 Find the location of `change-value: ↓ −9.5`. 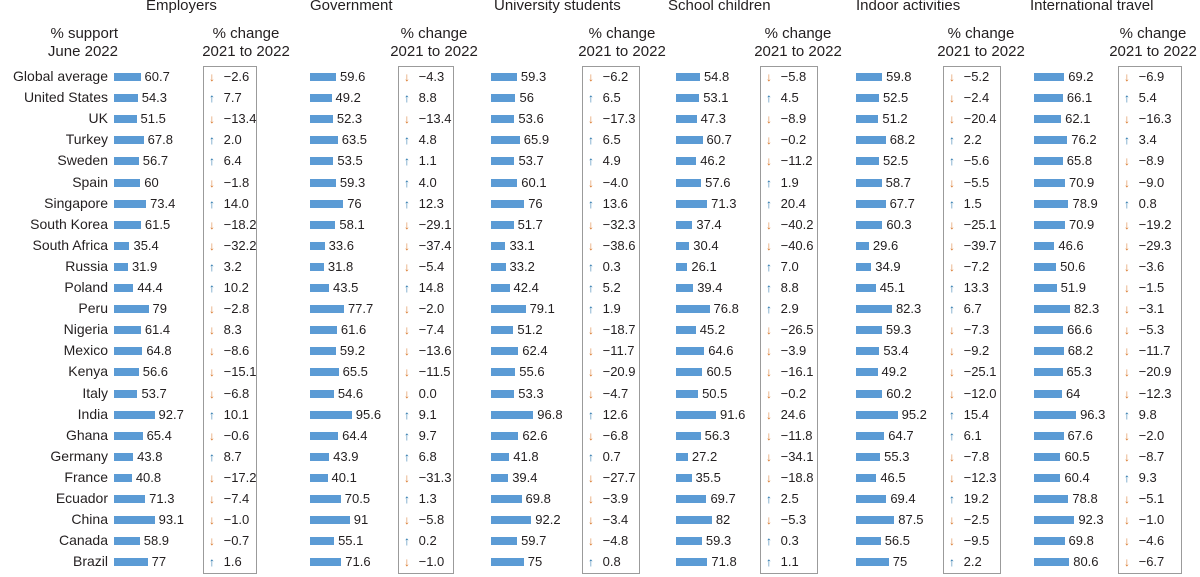

change-value: ↓ −9.5 is located at coordinates (969, 540).